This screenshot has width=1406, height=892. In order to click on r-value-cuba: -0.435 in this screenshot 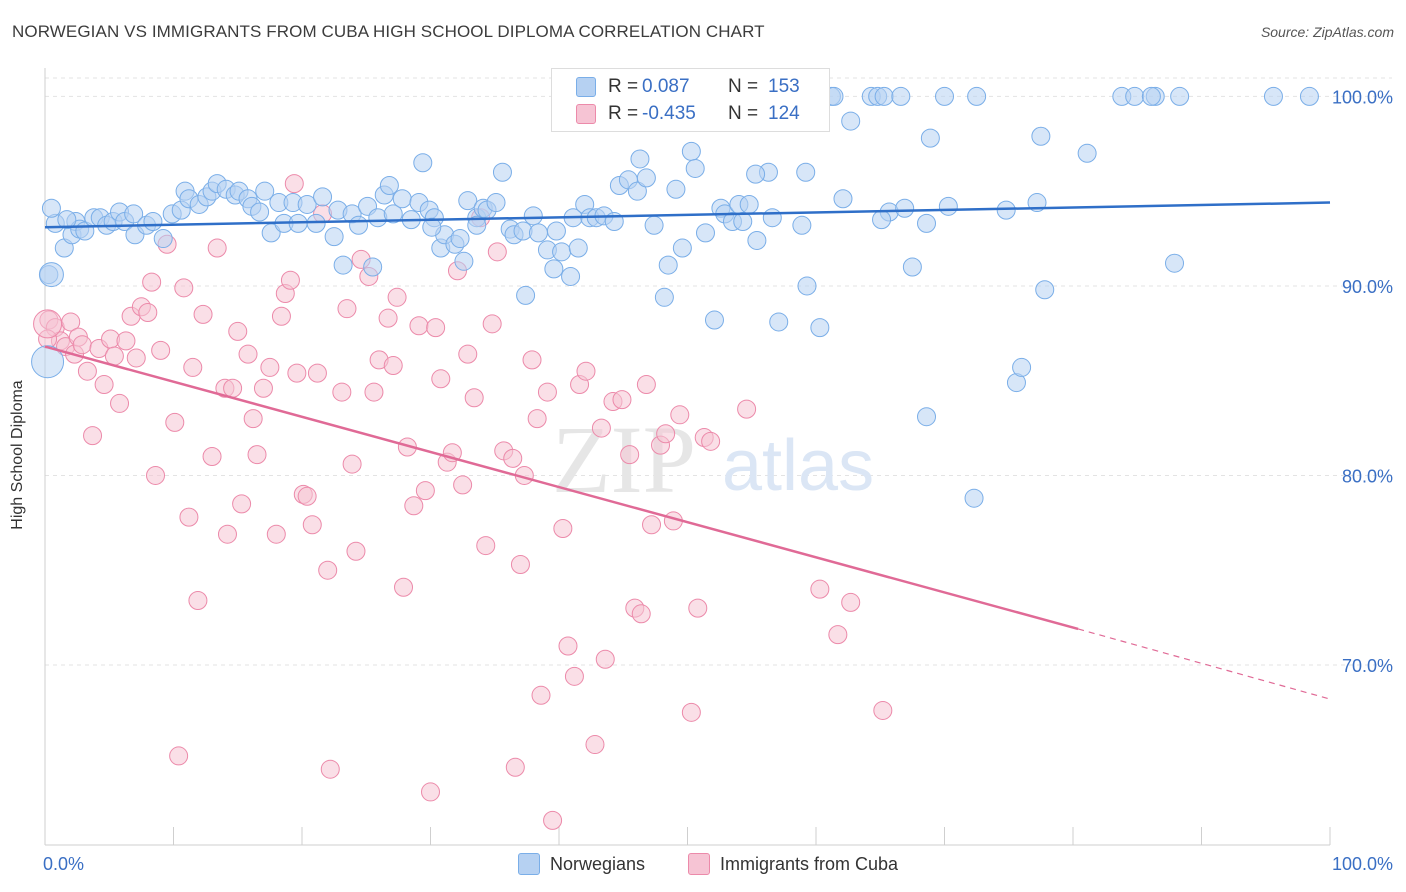, I will do `click(669, 113)`.